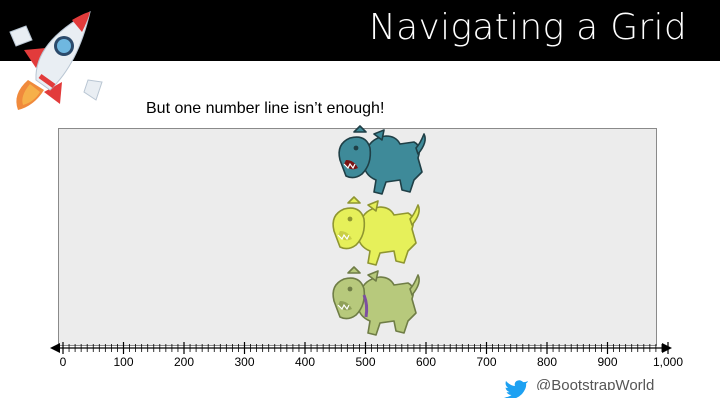 This screenshot has height=405, width=720. Describe the element at coordinates (376, 231) in the screenshot. I see `yellow-dog-sprite` at that location.